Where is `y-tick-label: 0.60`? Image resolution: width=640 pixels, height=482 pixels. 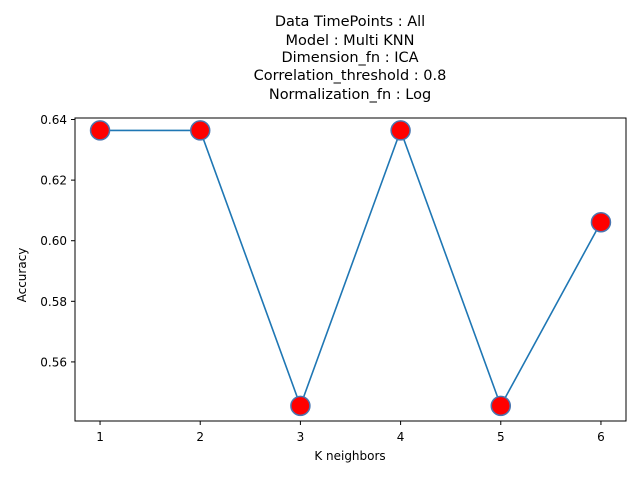 y-tick-label: 0.60 is located at coordinates (53, 241).